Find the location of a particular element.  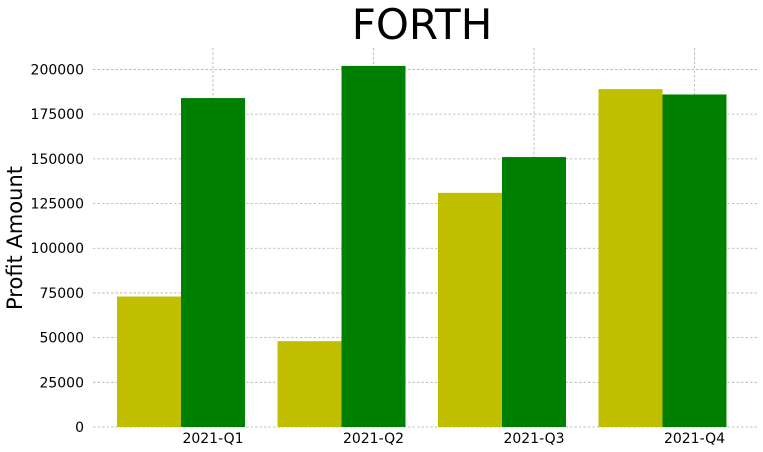

y-tick-label: 125000 is located at coordinates (57, 205).